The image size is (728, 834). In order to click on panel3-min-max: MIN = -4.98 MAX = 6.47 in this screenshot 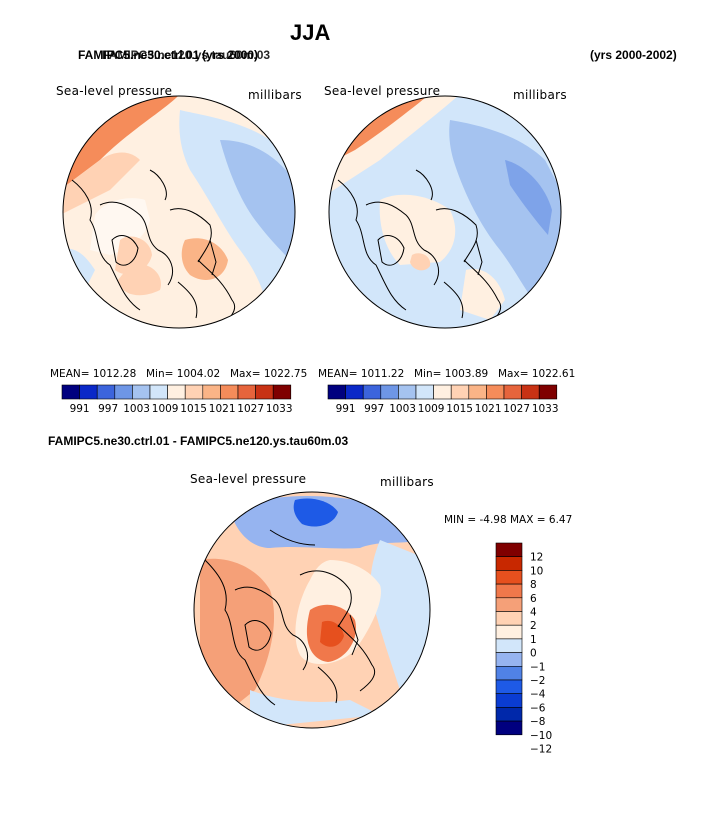, I will do `click(508, 520)`.